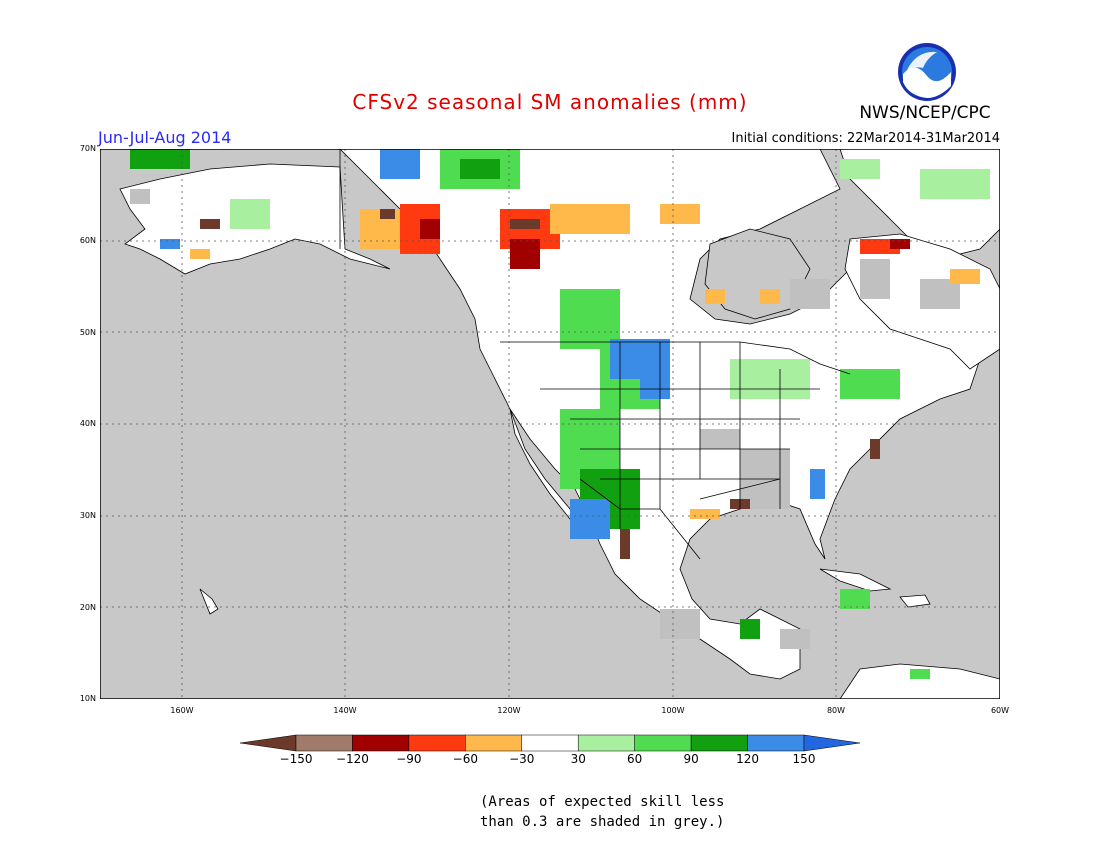 This screenshot has width=1100, height=850. Describe the element at coordinates (352, 759) in the screenshot. I see `colorbar-tick-label: −120` at that location.